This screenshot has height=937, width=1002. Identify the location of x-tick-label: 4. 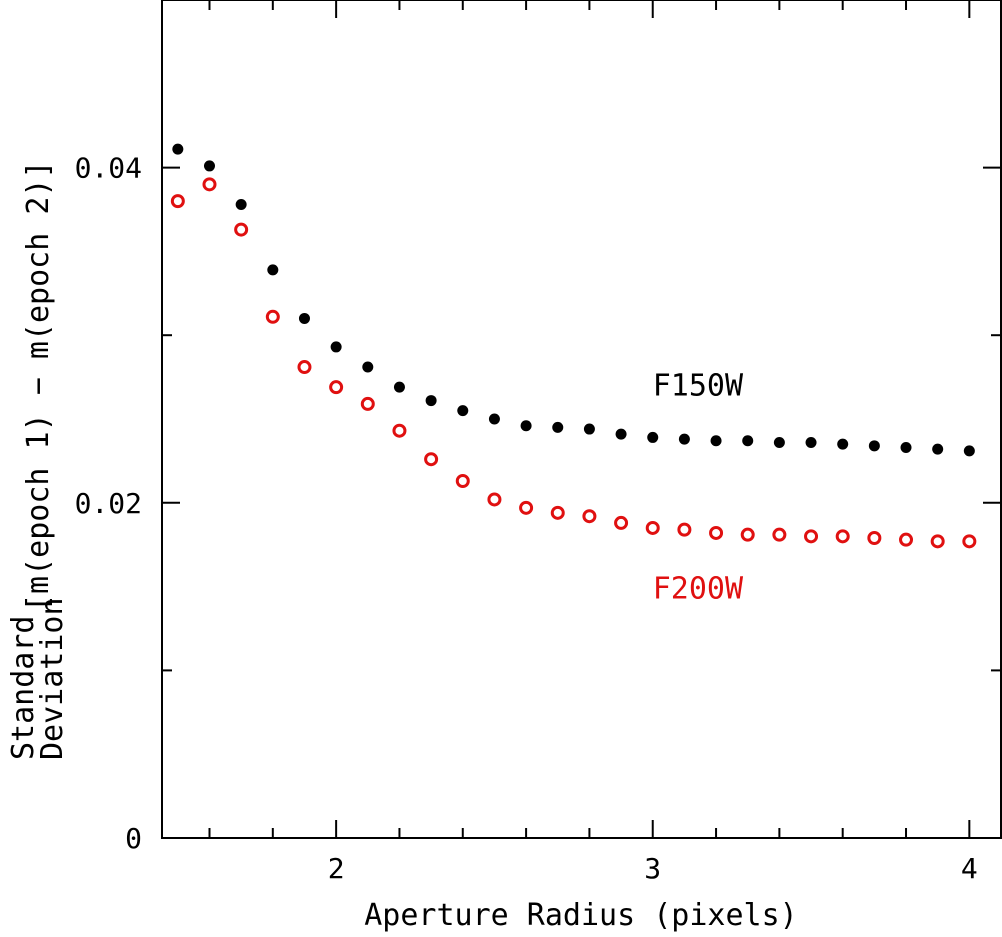
(969, 868).